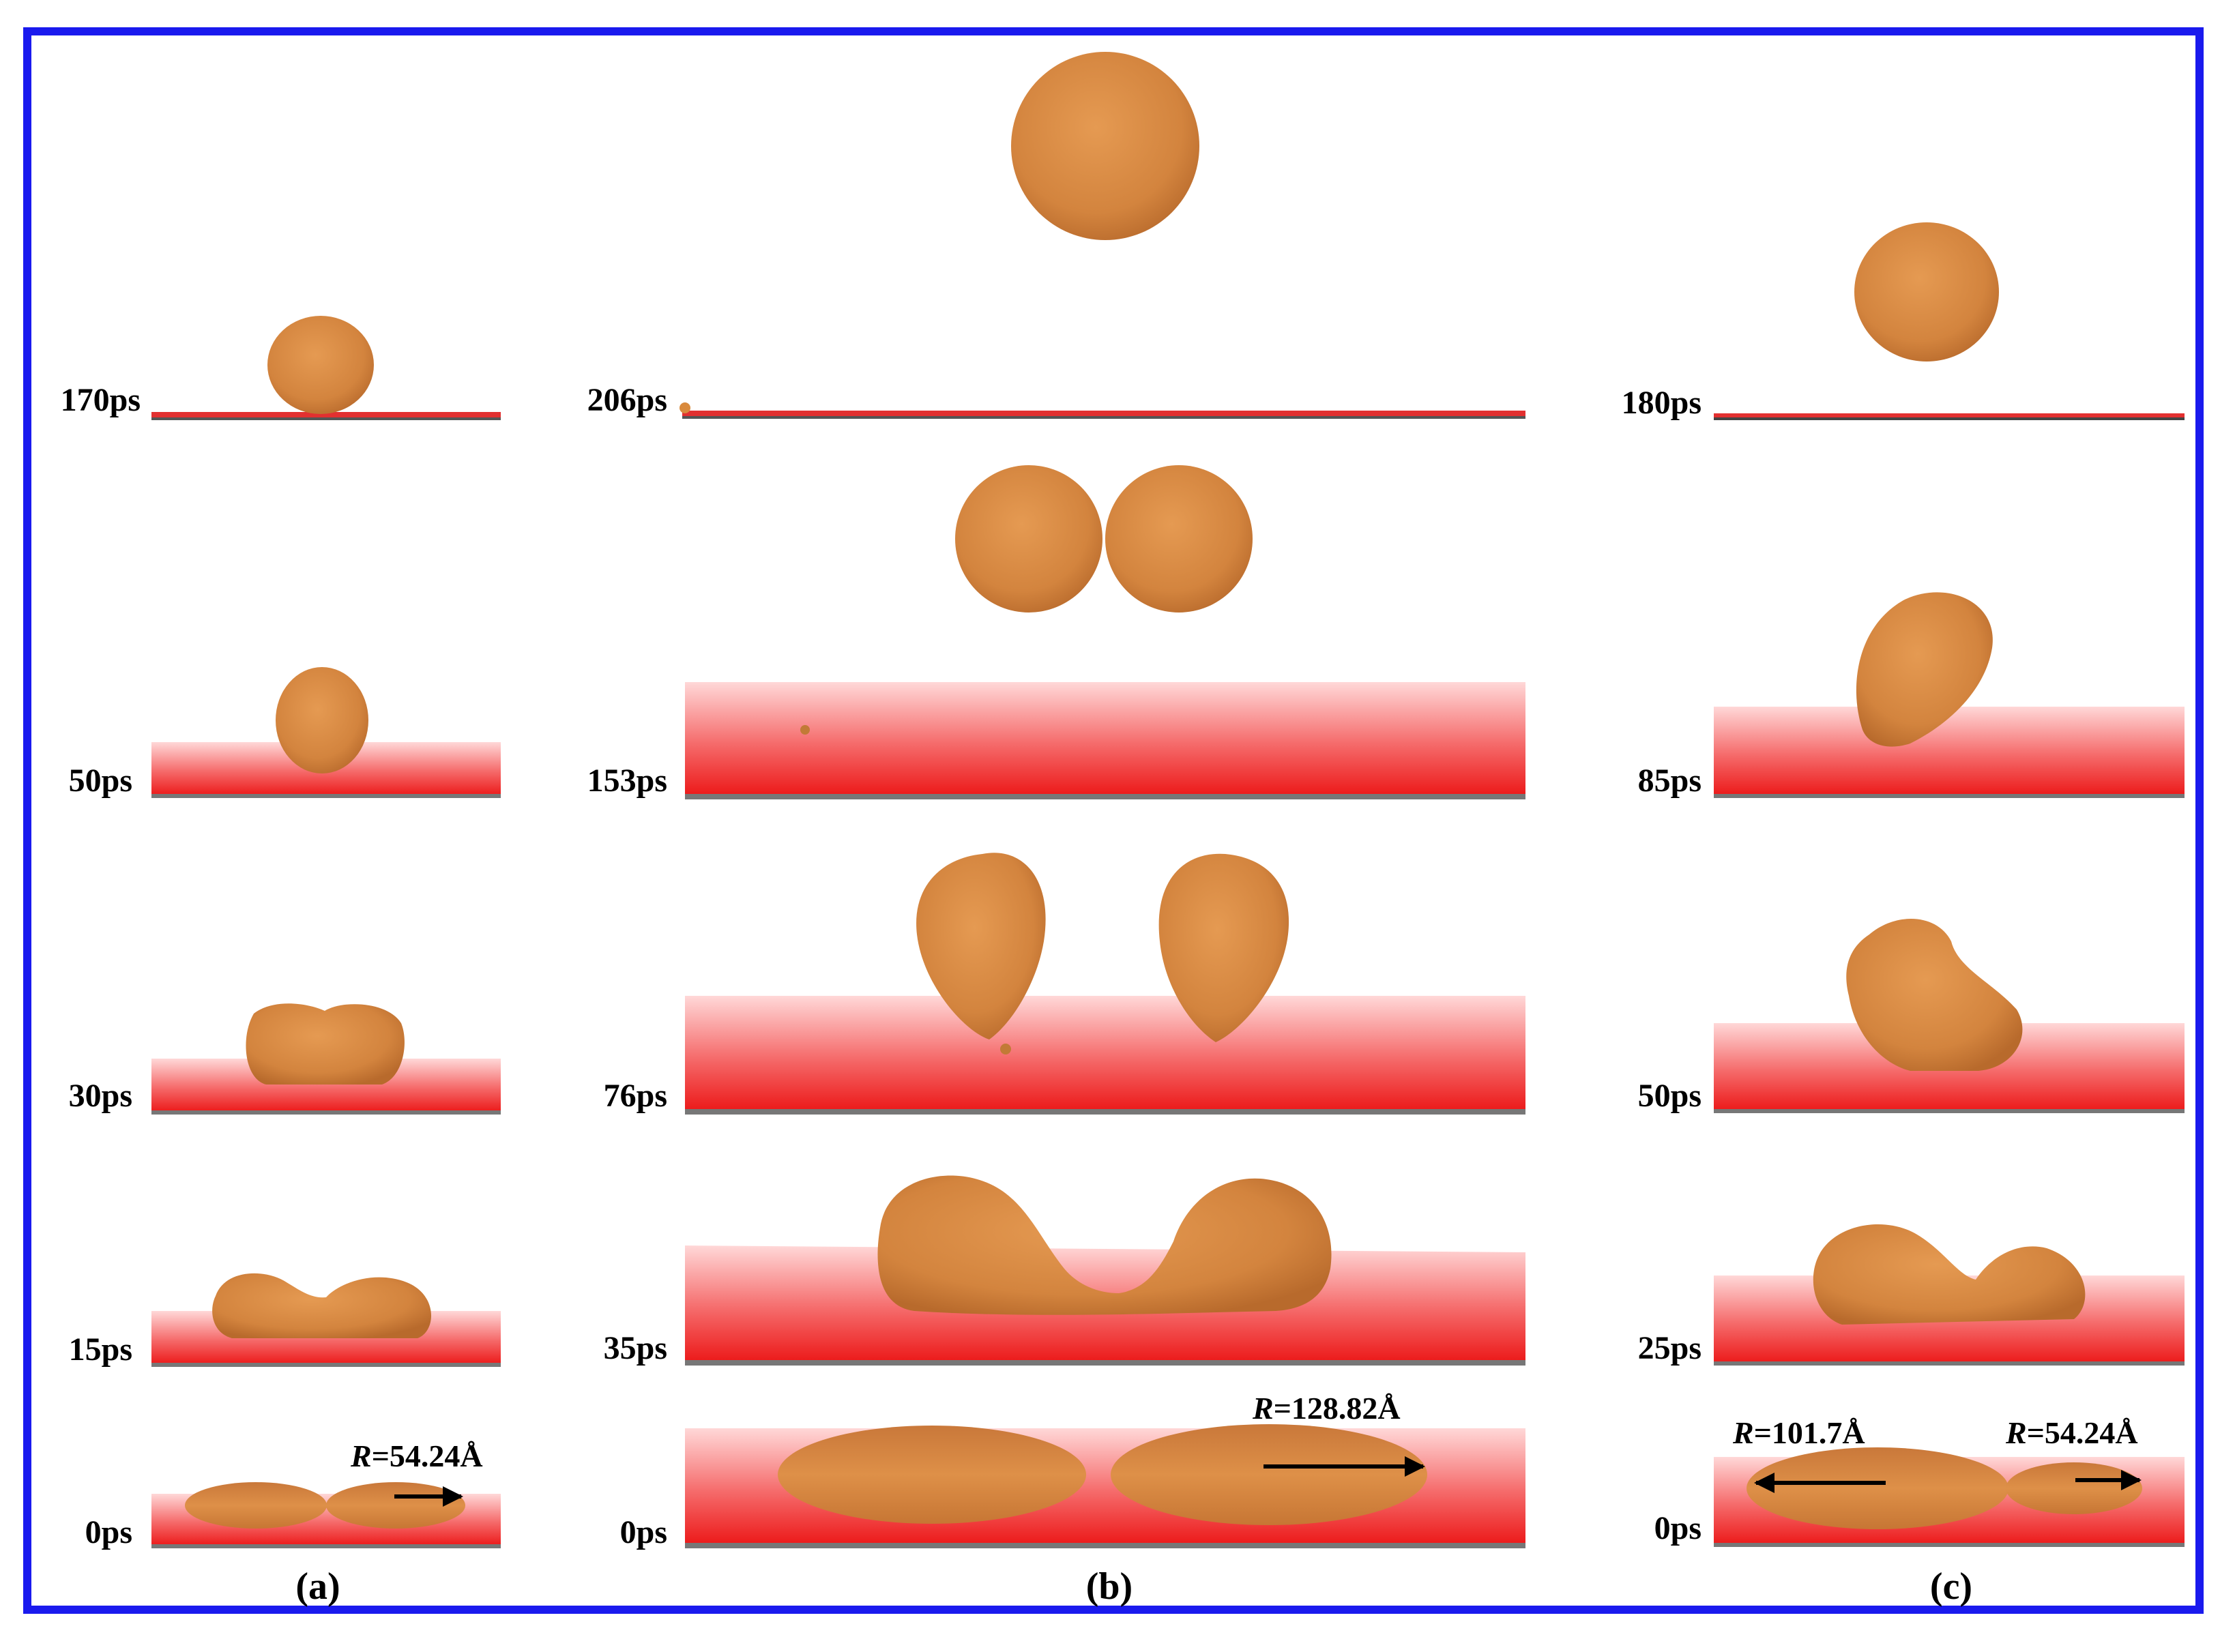  What do you see at coordinates (1670, 781) in the screenshot?
I see `time-label: 85ps` at bounding box center [1670, 781].